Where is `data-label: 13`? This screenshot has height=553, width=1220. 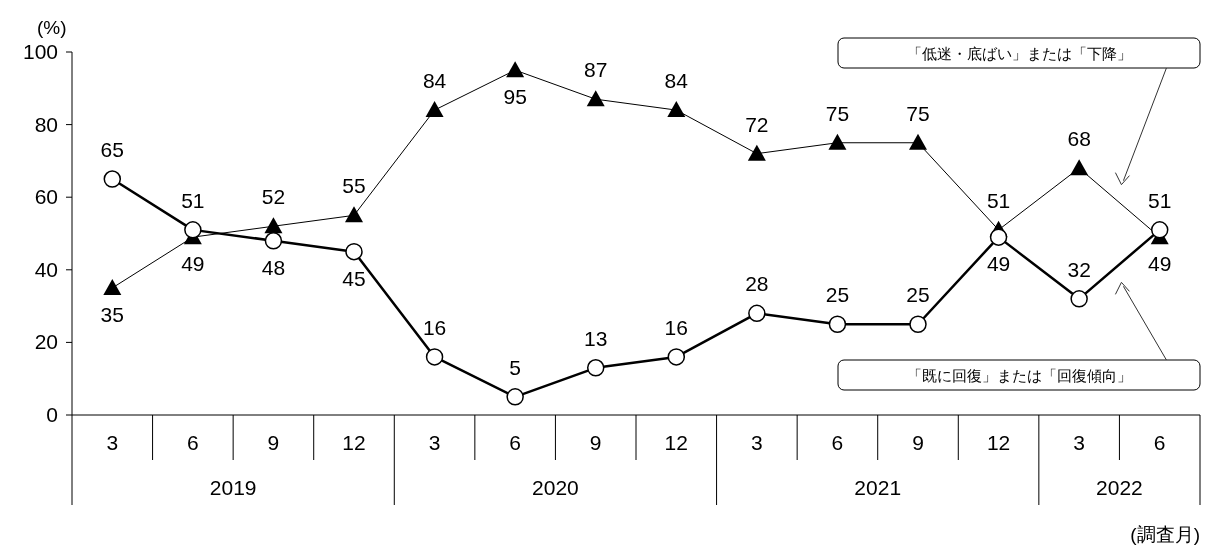
data-label: 13 is located at coordinates (596, 338).